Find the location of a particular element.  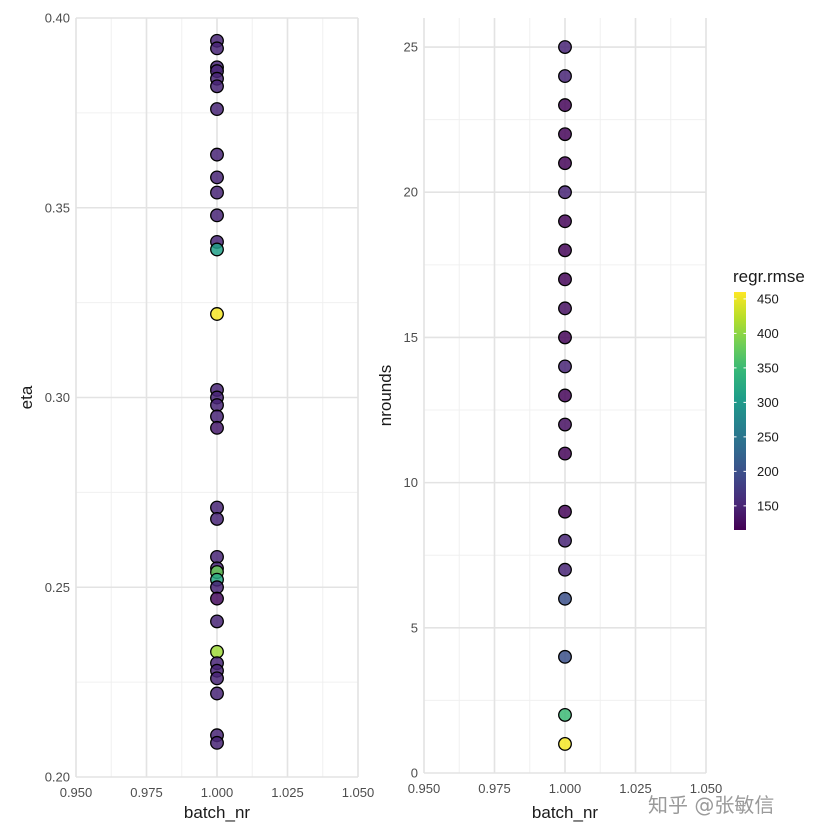

y-tick-label: 0.20 is located at coordinates (57, 777).